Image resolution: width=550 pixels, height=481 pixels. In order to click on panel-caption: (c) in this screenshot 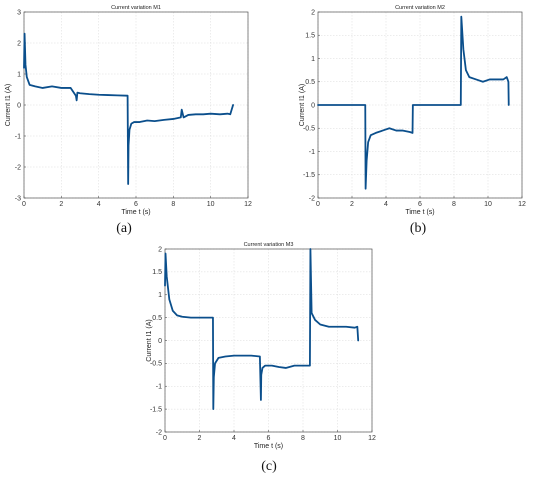, I will do `click(269, 466)`.